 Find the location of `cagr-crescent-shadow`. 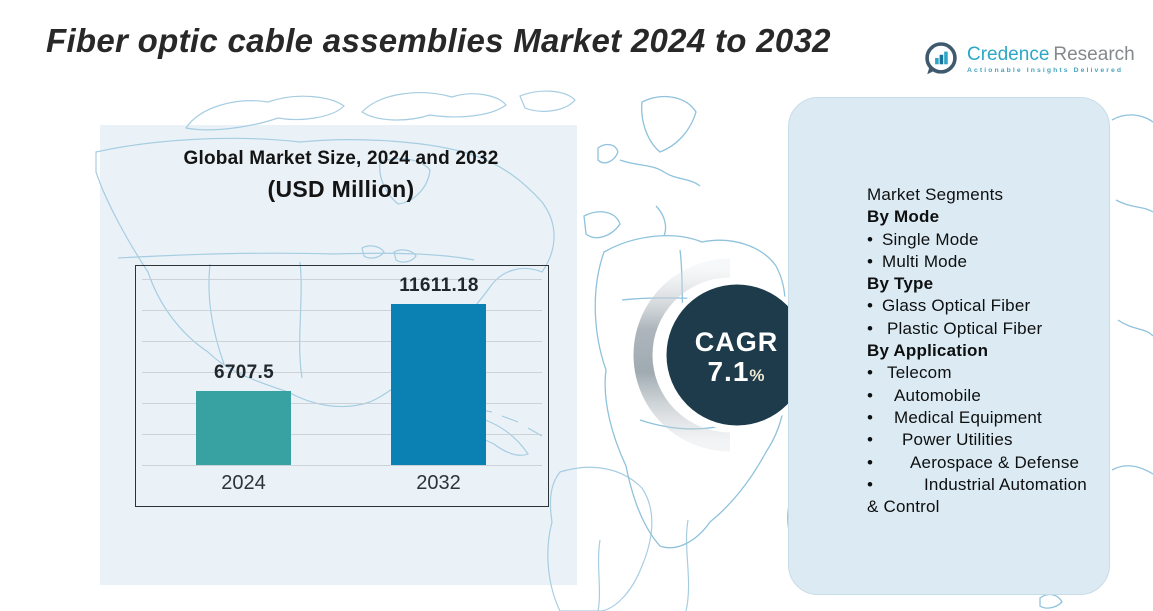

cagr-crescent-shadow is located at coordinates (682, 355).